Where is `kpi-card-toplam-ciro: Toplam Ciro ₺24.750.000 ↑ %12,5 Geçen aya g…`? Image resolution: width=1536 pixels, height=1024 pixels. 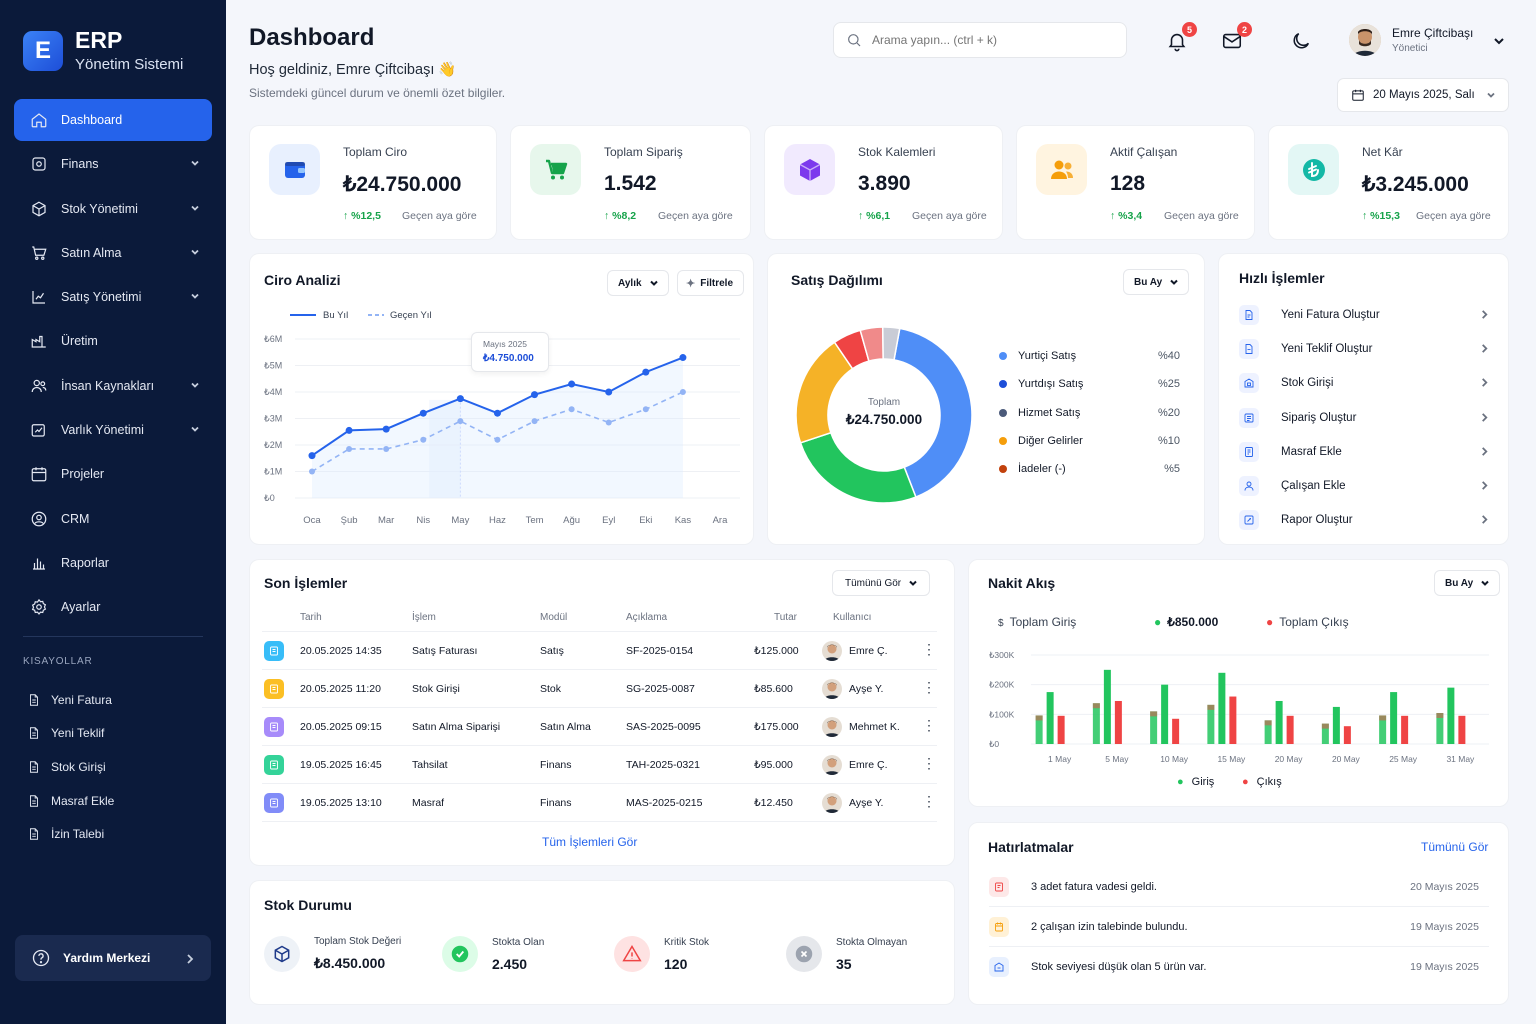
kpi-card-toplam-ciro: Toplam Ciro ₺24.750.000 ↑ %12,5 Geçen aya g… is located at coordinates (373, 182).